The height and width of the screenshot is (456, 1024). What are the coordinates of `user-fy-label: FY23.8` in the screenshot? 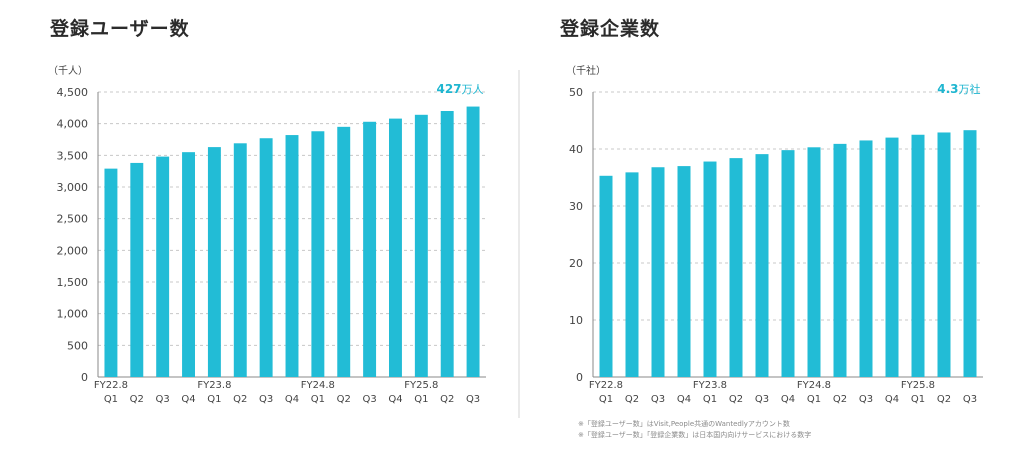 It's located at (214, 385).